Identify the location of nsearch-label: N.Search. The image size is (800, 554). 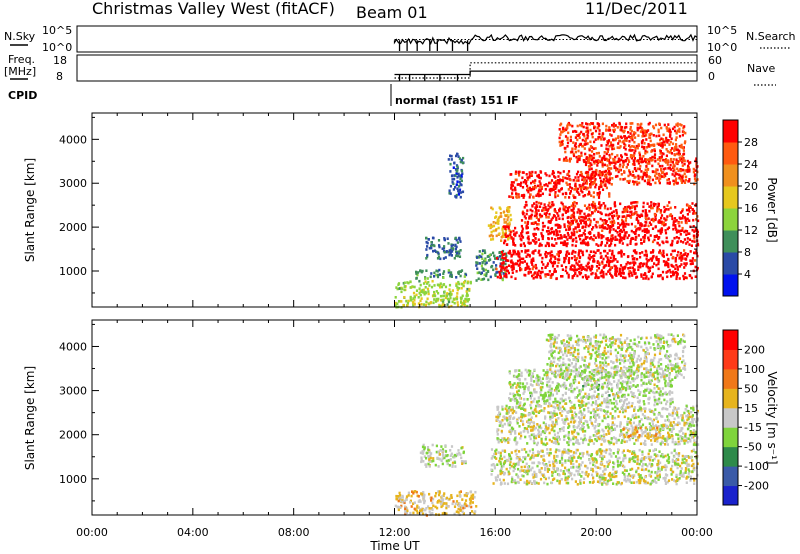
(771, 36).